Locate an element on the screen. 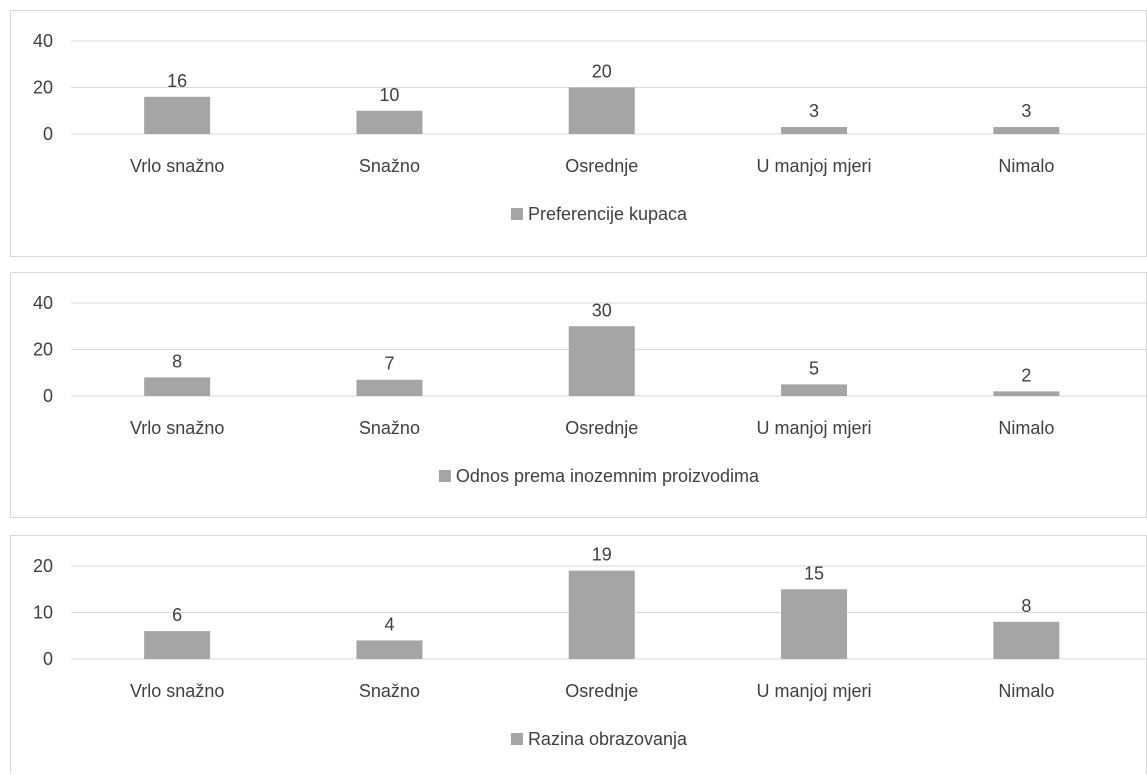 This screenshot has width=1147, height=775. y-tick-label: 10 is located at coordinates (43, 613).